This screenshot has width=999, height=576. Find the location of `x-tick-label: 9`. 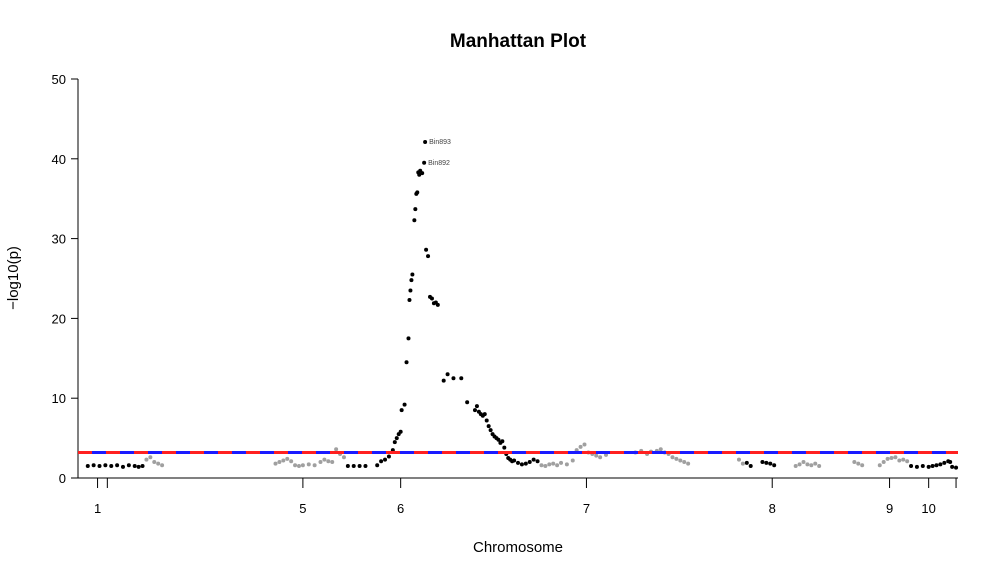

x-tick-label: 9 is located at coordinates (889, 508).